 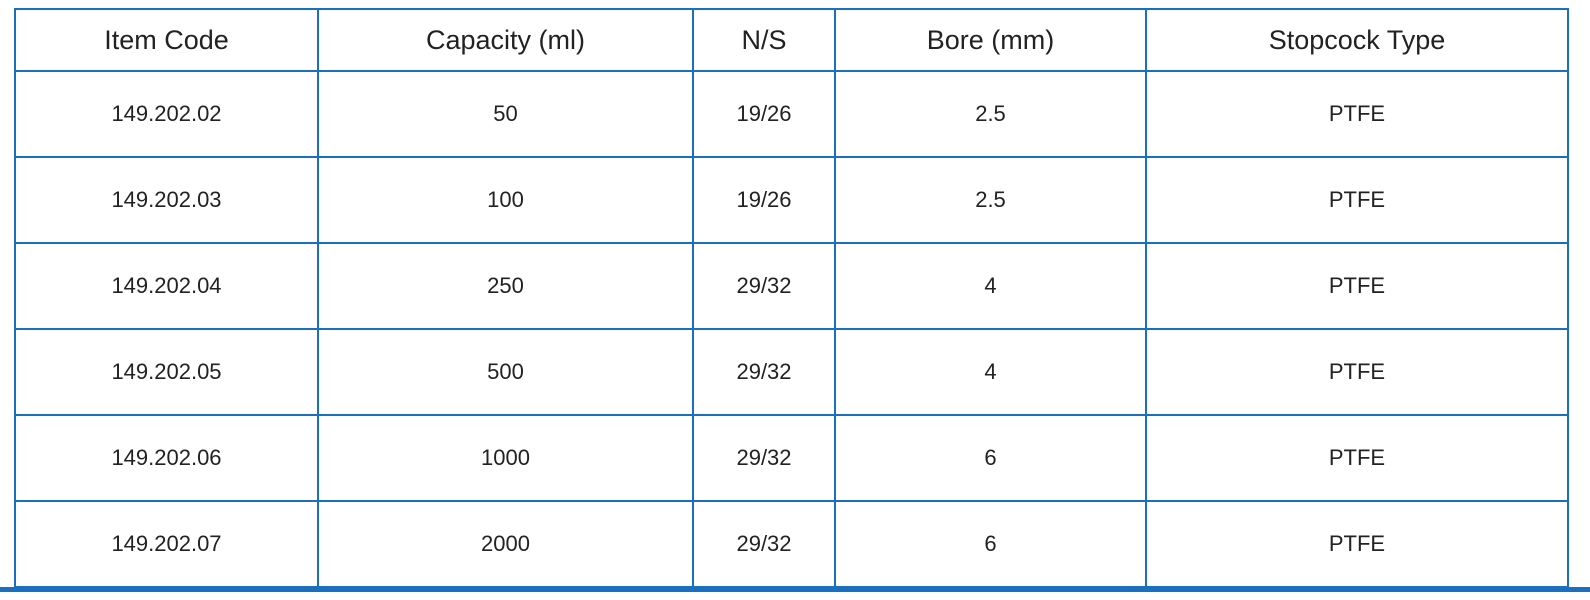 I want to click on table-row: 149.202.04 250 29/32 4 PTFE, so click(x=791, y=286).